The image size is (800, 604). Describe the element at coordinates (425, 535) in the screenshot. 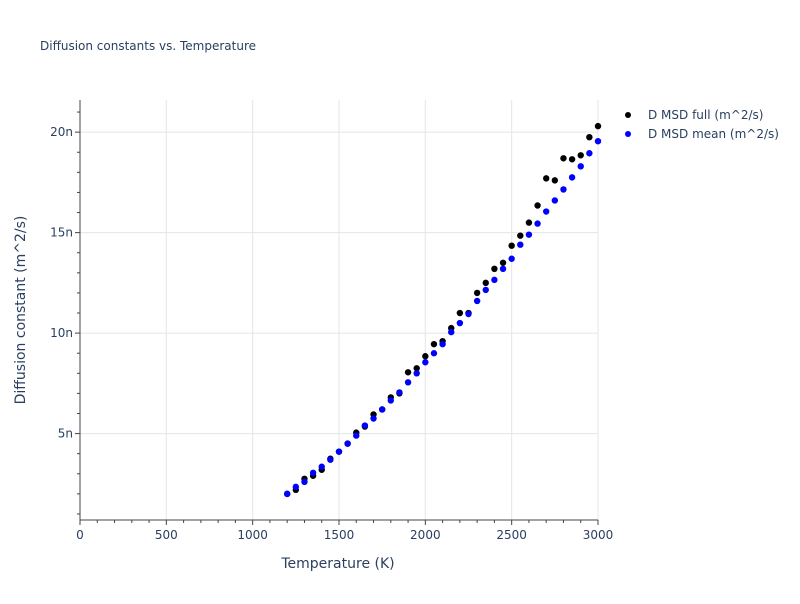

I see `x-tick-label: 2000` at that location.